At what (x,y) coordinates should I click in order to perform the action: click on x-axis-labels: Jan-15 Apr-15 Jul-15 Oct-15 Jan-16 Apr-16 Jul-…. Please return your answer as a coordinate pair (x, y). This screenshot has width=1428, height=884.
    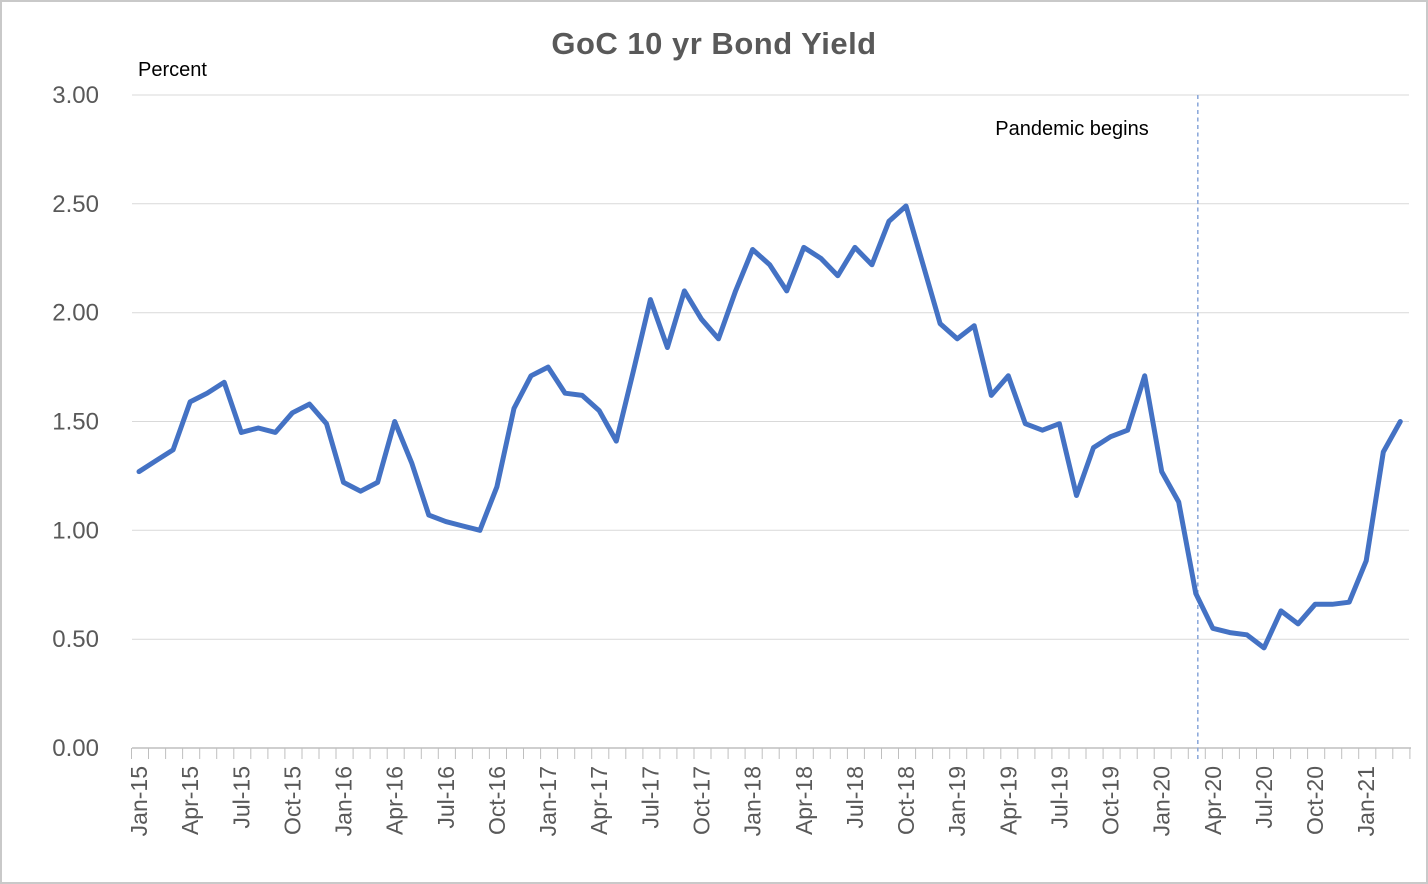
    Looking at the image, I should click on (752, 801).